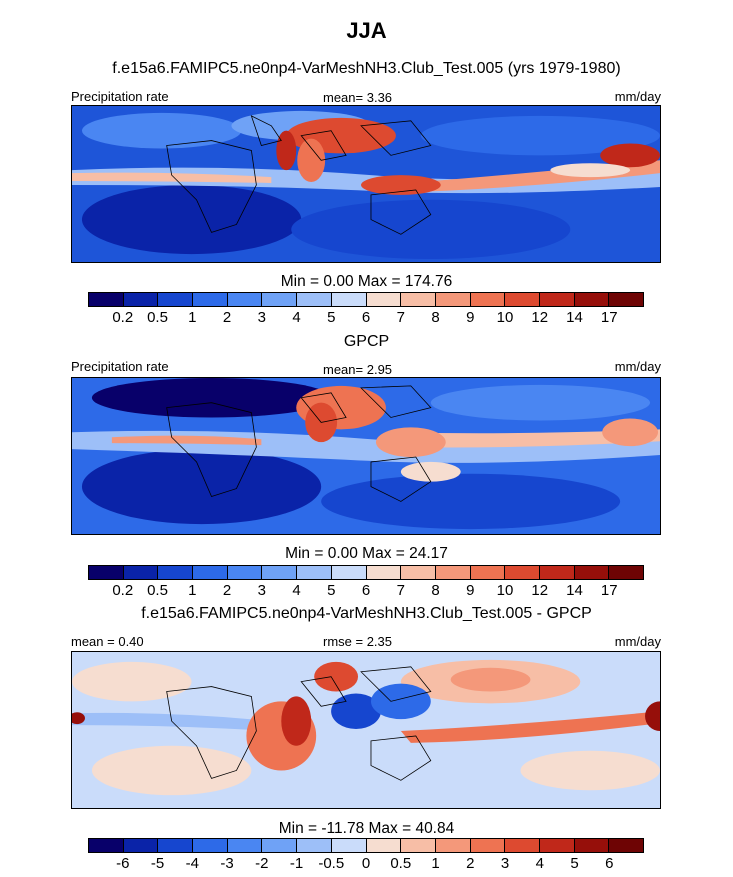  What do you see at coordinates (157, 863) in the screenshot?
I see `colorbar-tick-label: -5` at bounding box center [157, 863].